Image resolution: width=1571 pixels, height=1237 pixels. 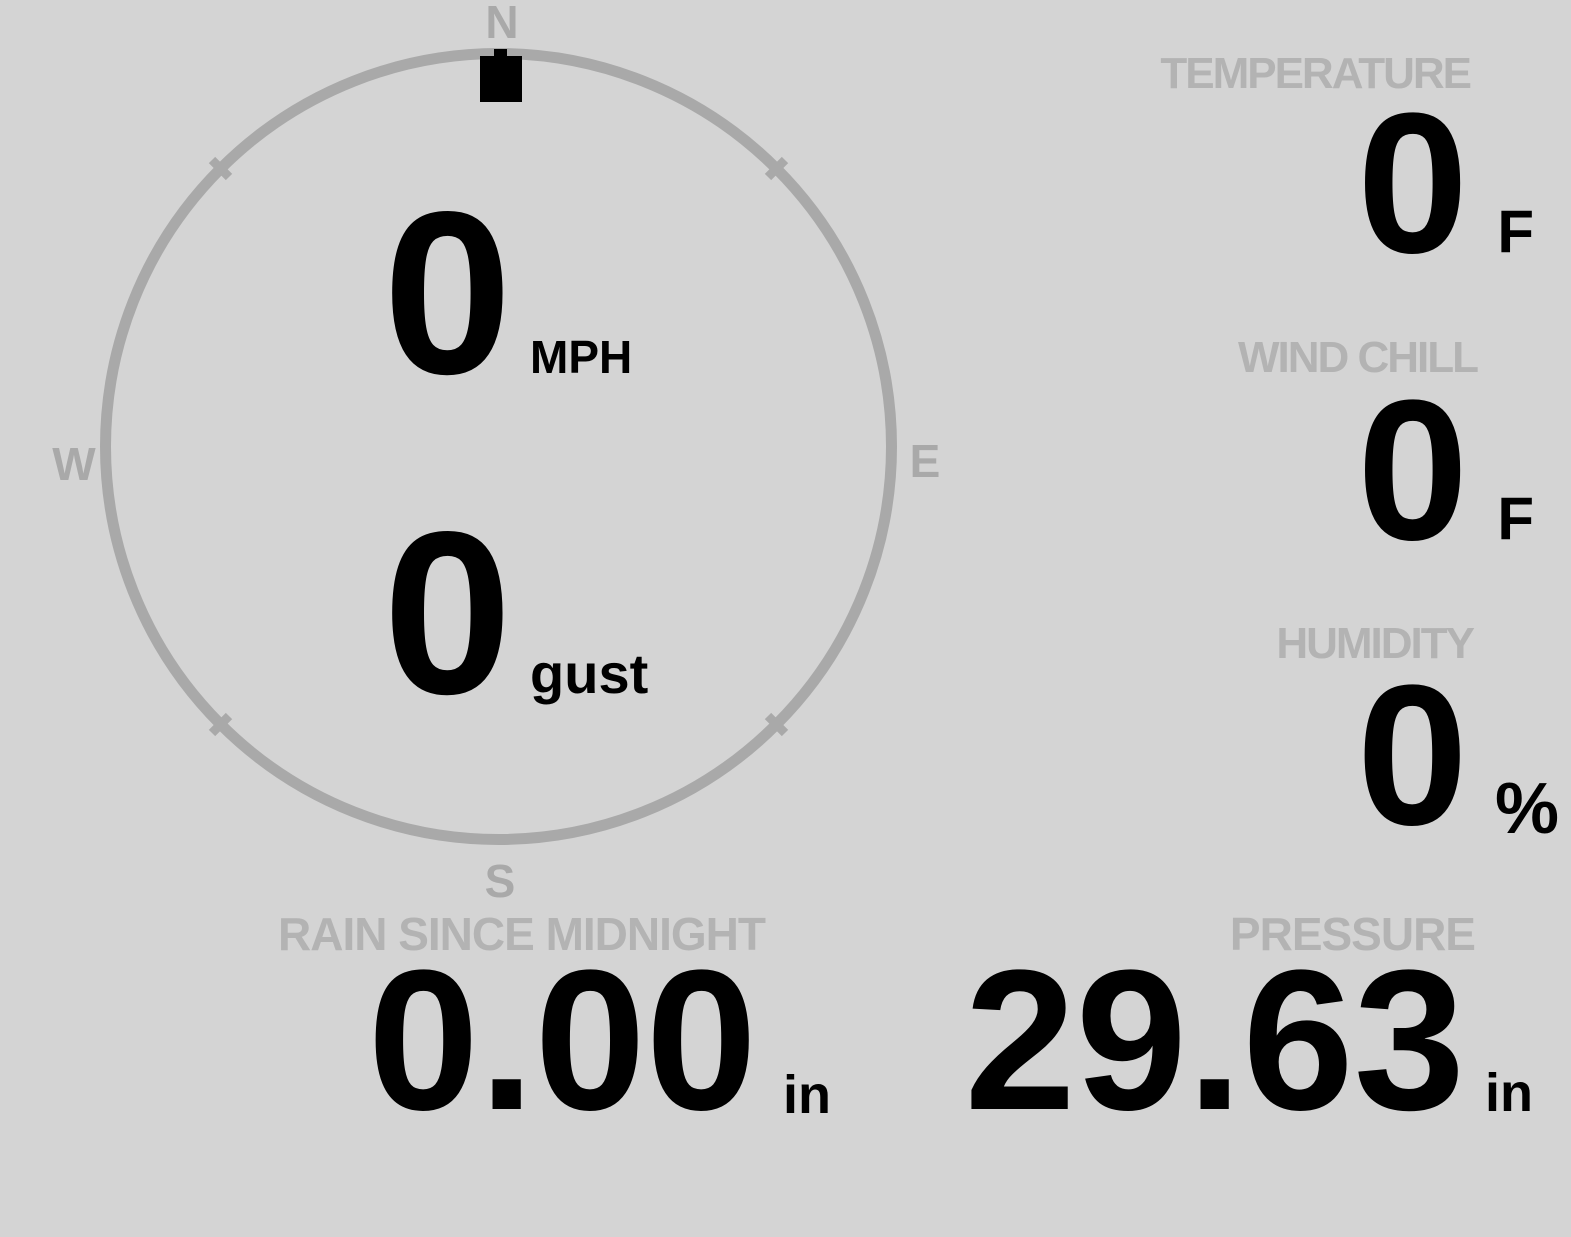 I want to click on compass-label-west: W, so click(x=74, y=464).